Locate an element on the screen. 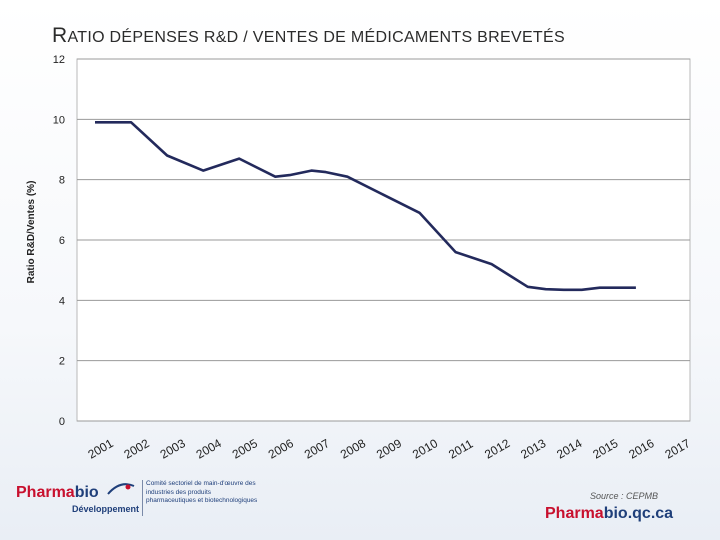  x-tick-label-2008: 2008 is located at coordinates (353, 449).